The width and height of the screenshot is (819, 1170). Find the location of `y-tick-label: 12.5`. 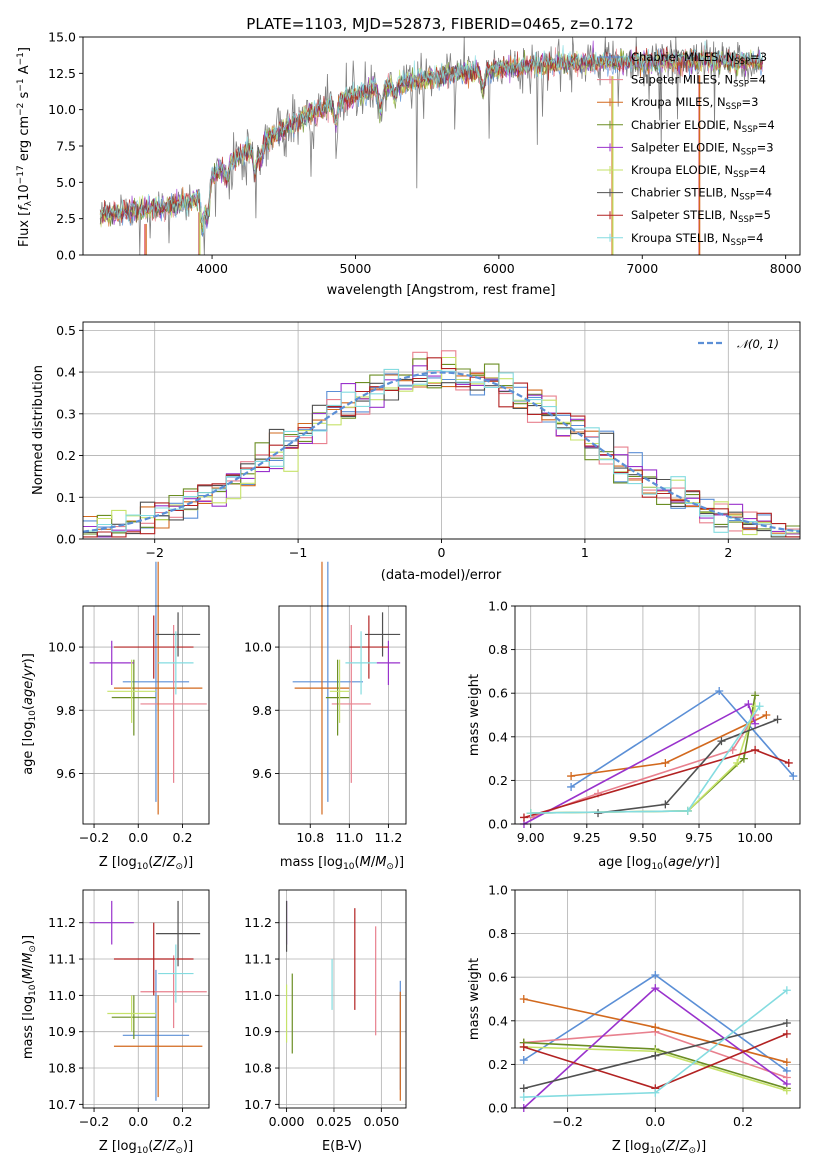

y-tick-label: 12.5 is located at coordinates (62, 73).